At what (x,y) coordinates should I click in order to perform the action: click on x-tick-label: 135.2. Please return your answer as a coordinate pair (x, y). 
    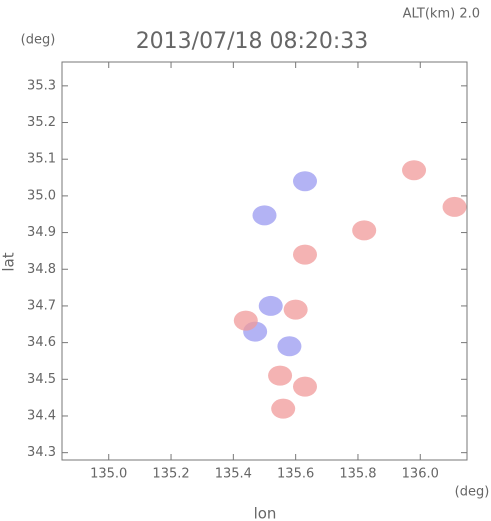
    Looking at the image, I should click on (170, 474).